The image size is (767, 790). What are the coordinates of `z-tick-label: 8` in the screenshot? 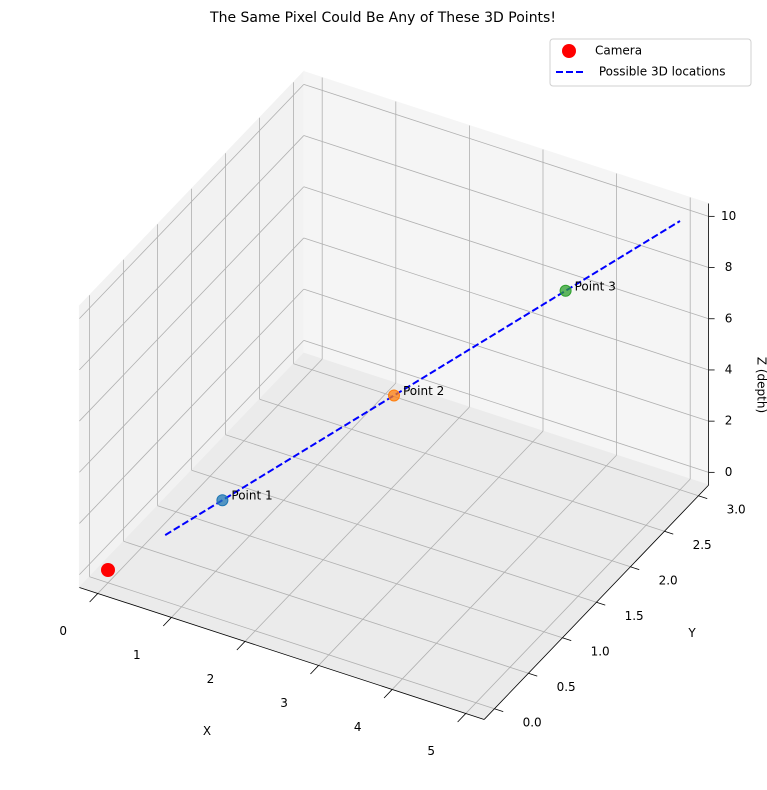 It's located at (729, 267).